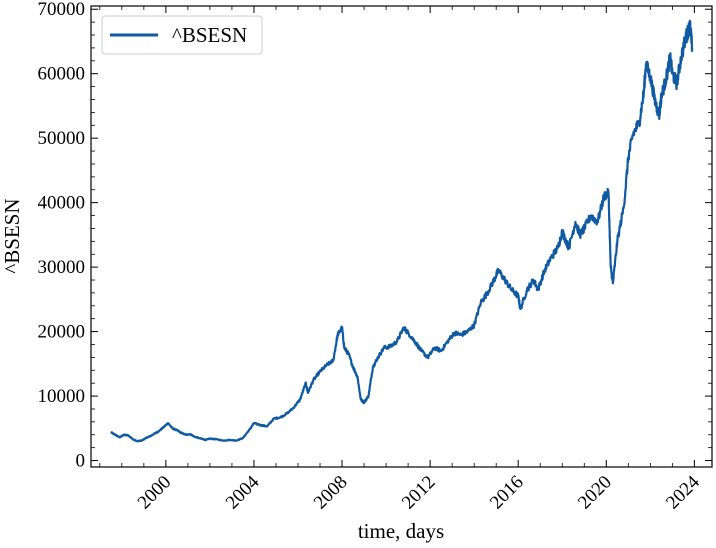 This screenshot has height=548, width=716. What do you see at coordinates (155, 493) in the screenshot?
I see `x-tick-label: 2000` at bounding box center [155, 493].